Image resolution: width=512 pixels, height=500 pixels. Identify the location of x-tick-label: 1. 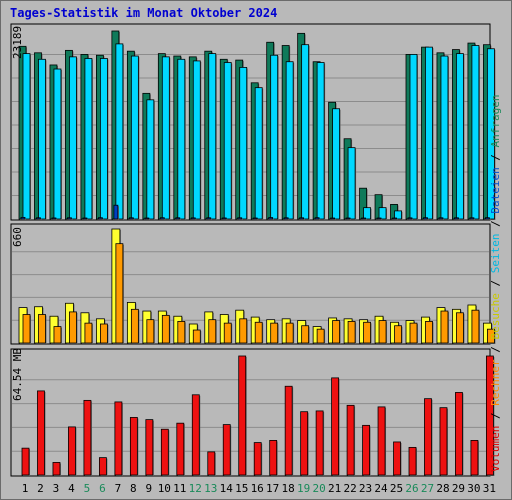
(25, 488).